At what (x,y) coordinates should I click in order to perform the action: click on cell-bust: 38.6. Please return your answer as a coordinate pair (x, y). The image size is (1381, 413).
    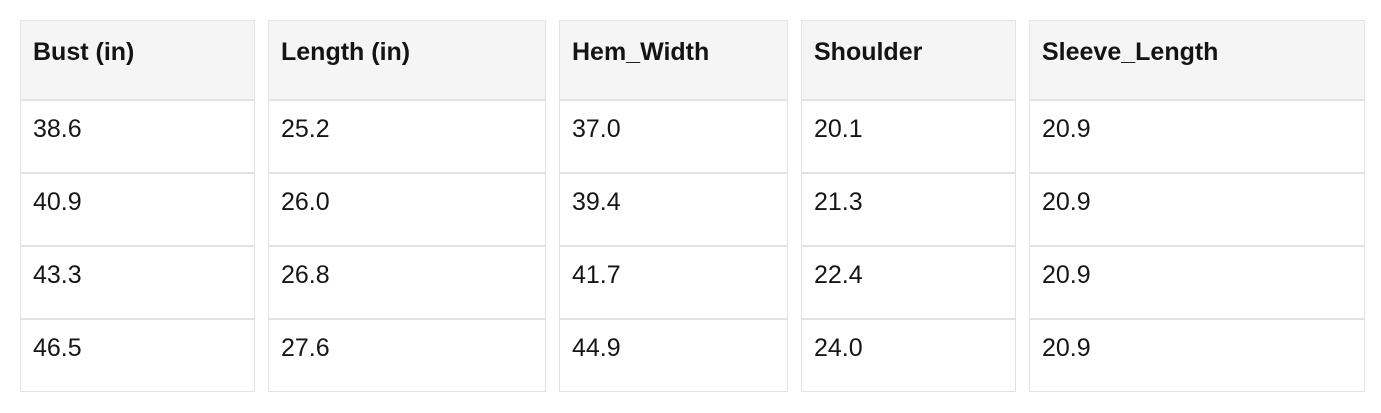
    Looking at the image, I should click on (137, 136).